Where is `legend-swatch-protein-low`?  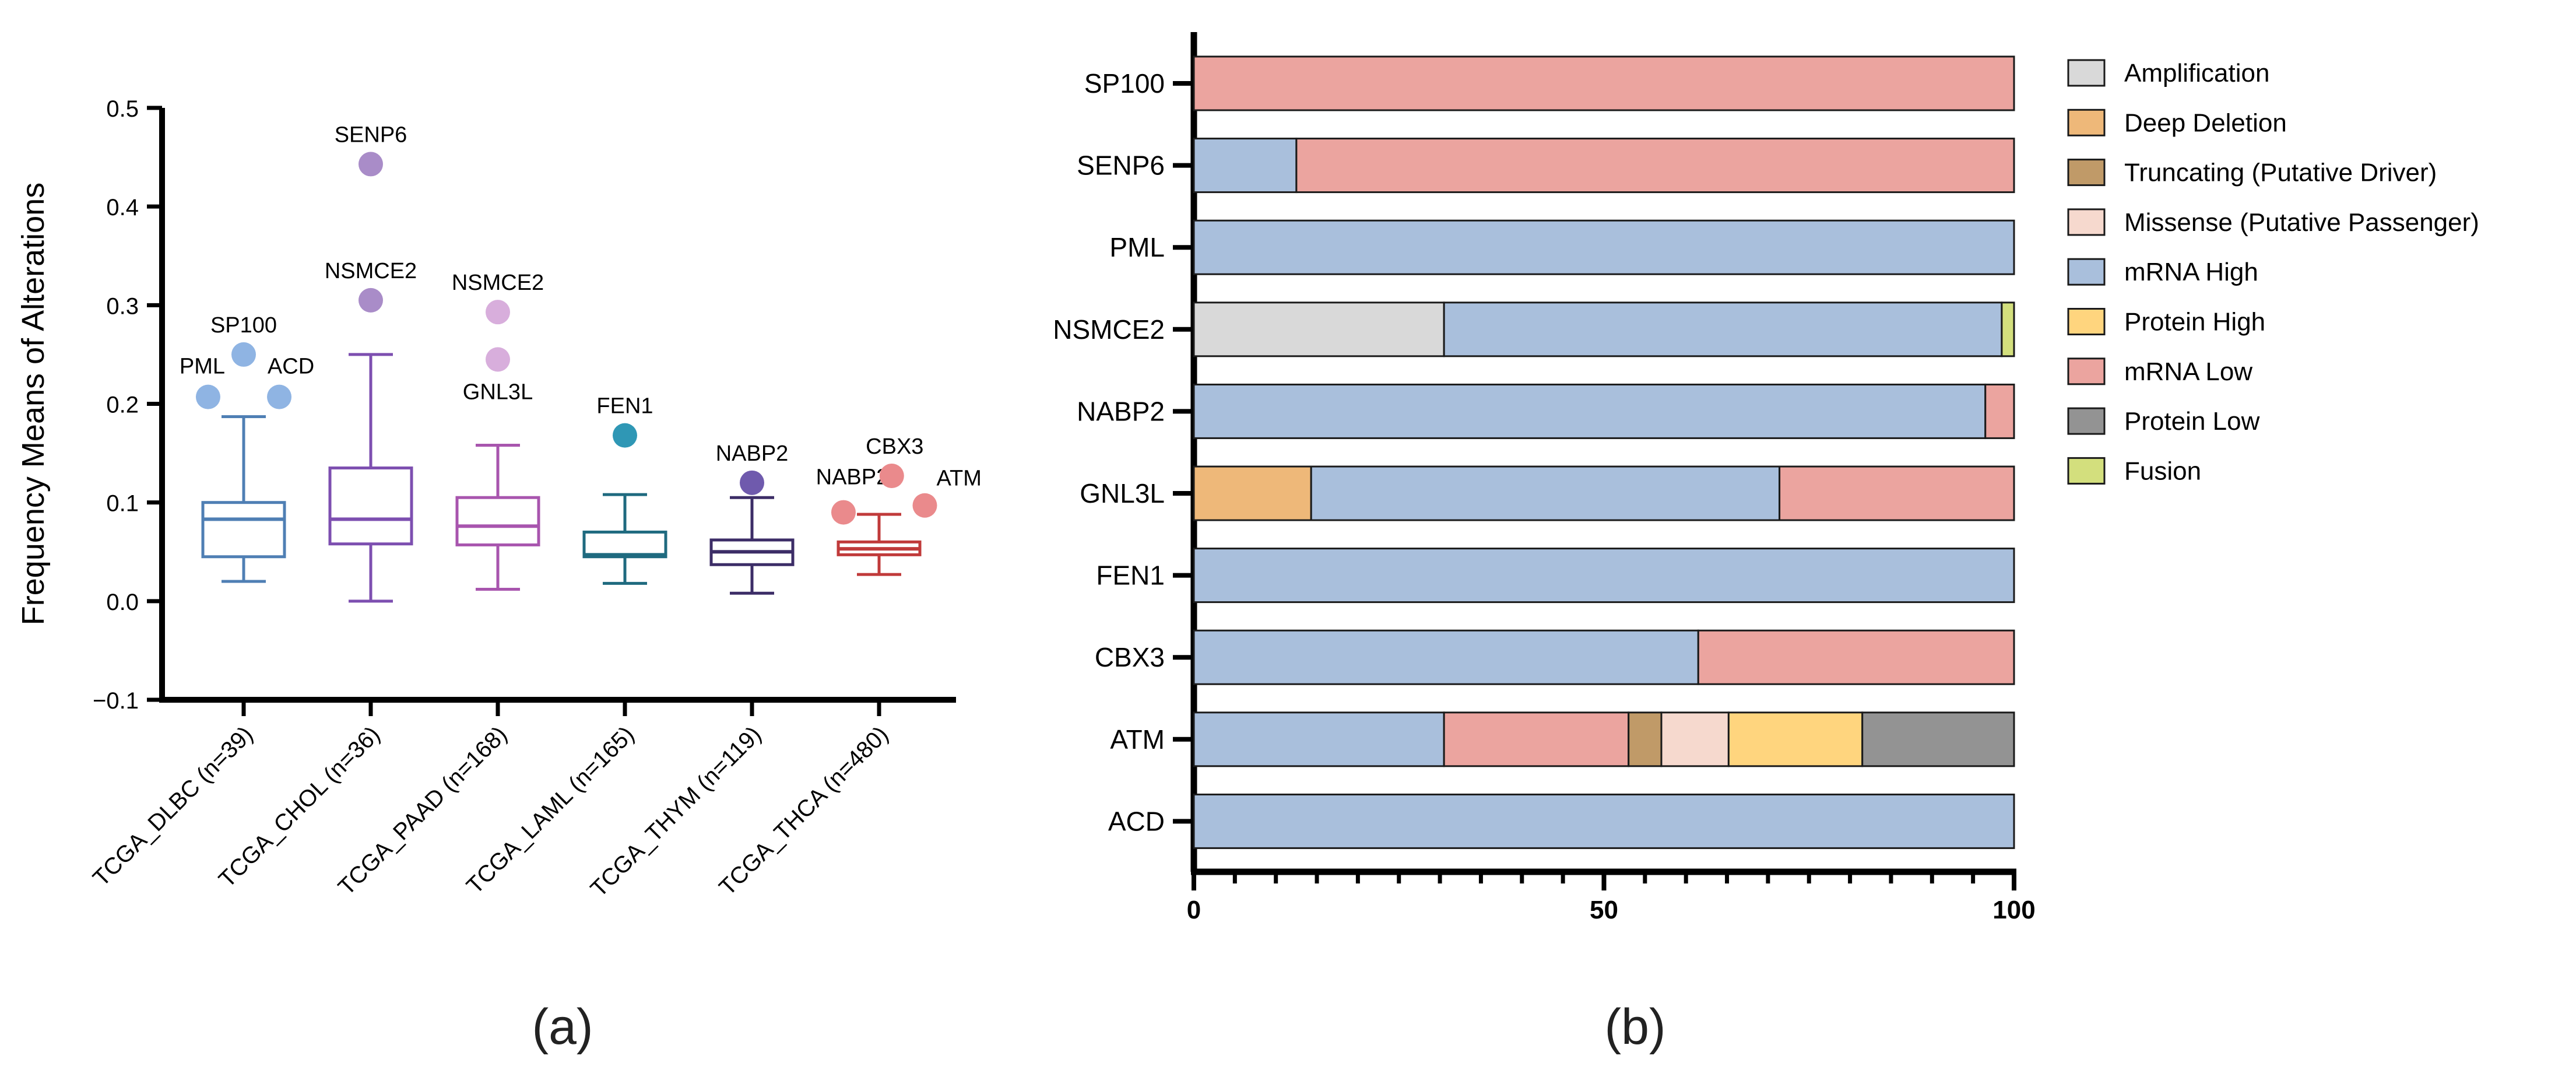 legend-swatch-protein-low is located at coordinates (2086, 421).